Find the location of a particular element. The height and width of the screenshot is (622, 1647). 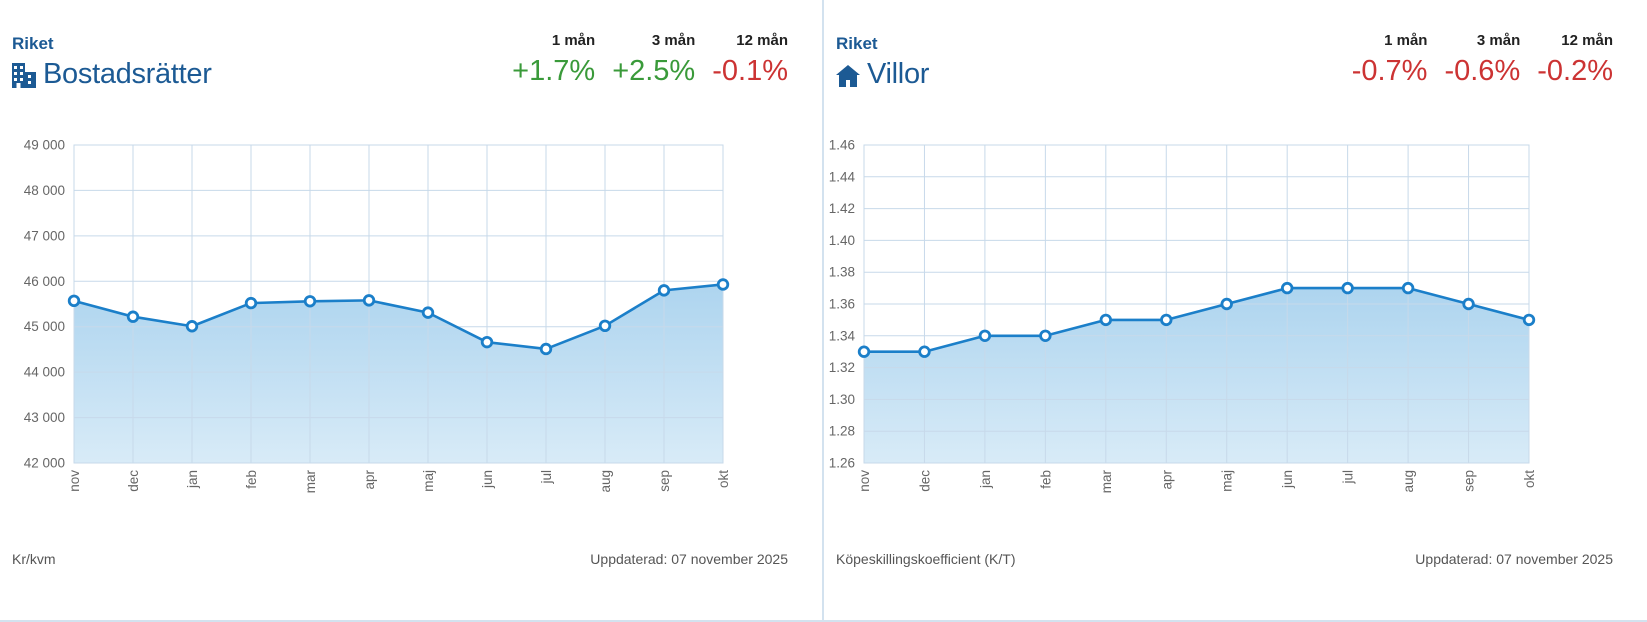

y-tick-label: 48 000 is located at coordinates (44, 190).